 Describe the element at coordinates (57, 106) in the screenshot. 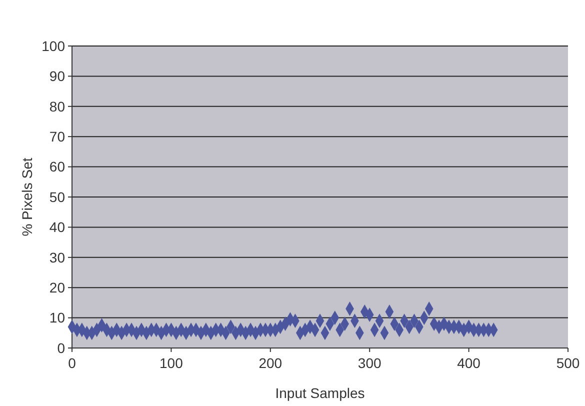

I see `y-tick-label: 80` at that location.